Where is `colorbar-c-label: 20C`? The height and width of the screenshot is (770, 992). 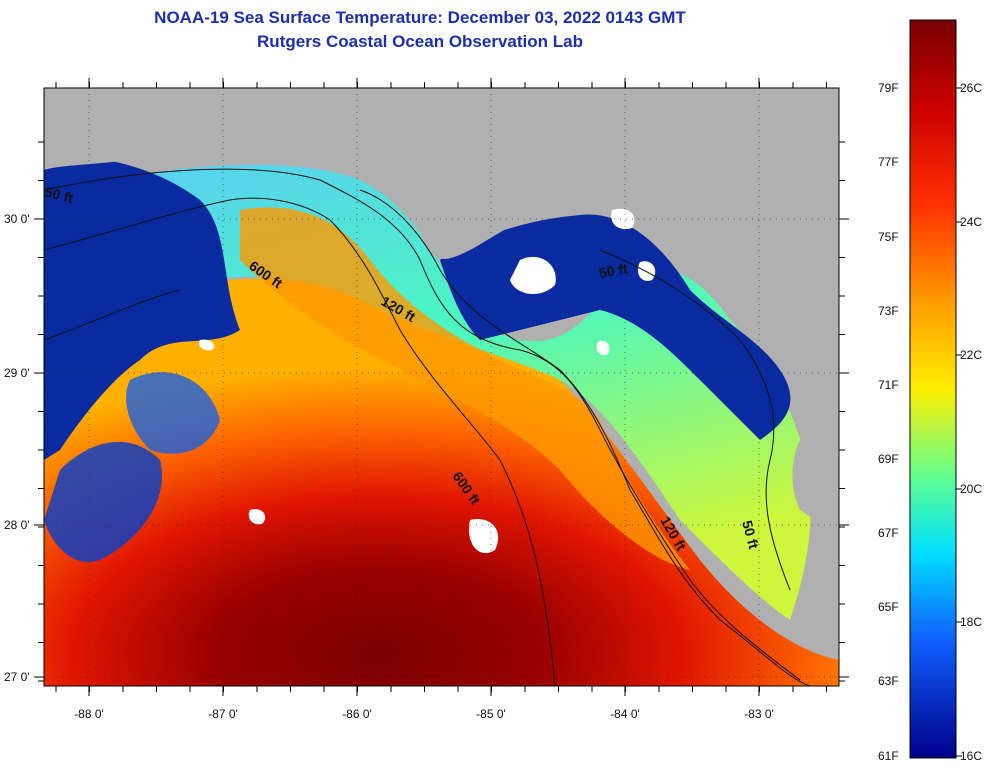
colorbar-c-label: 20C is located at coordinates (971, 489).